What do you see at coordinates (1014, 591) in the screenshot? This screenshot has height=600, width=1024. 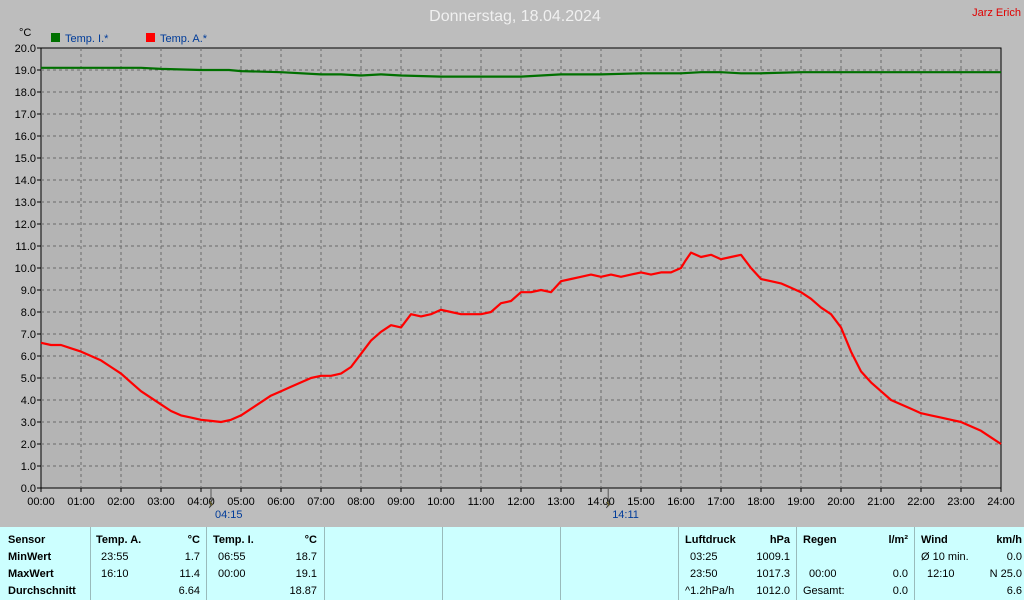 I see `wind-extra-value: 6.6` at bounding box center [1014, 591].